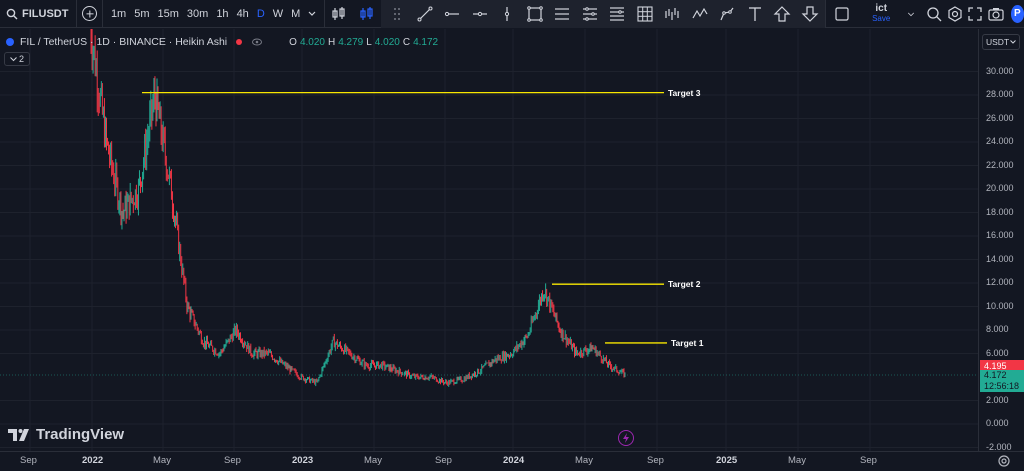 The width and height of the screenshot is (1024, 471). What do you see at coordinates (367, 14) in the screenshot?
I see `candles-chart-type-icon` at bounding box center [367, 14].